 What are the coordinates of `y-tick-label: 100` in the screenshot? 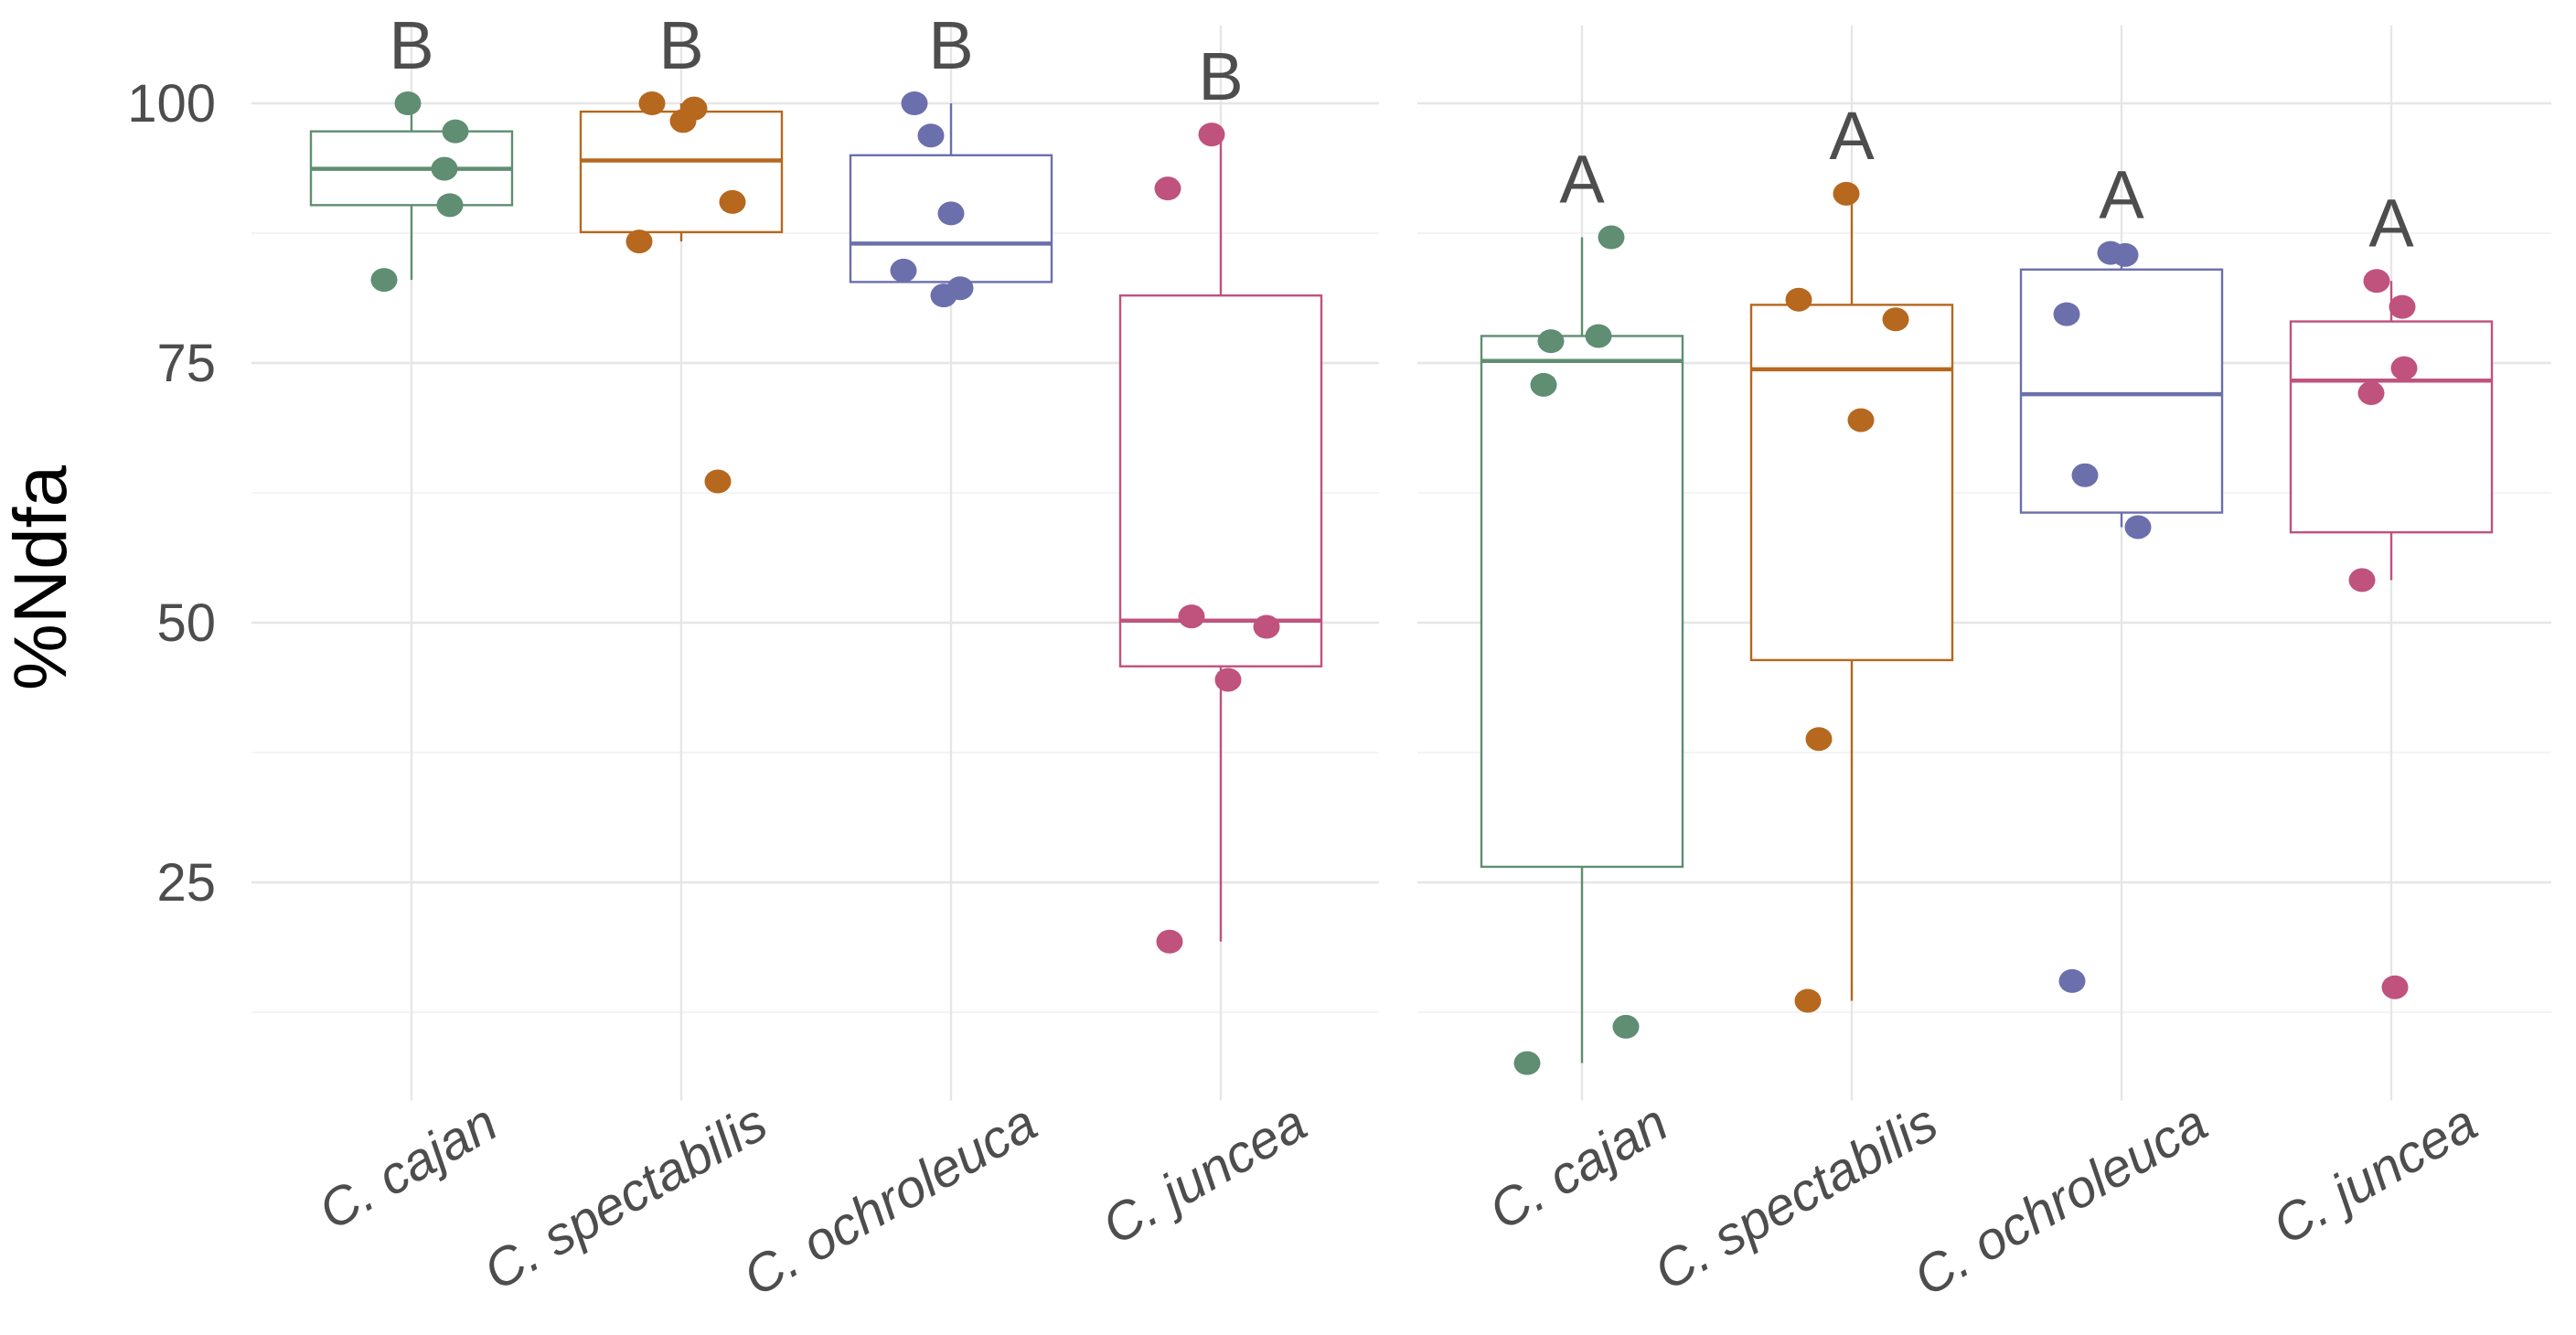 It's located at (171, 104).